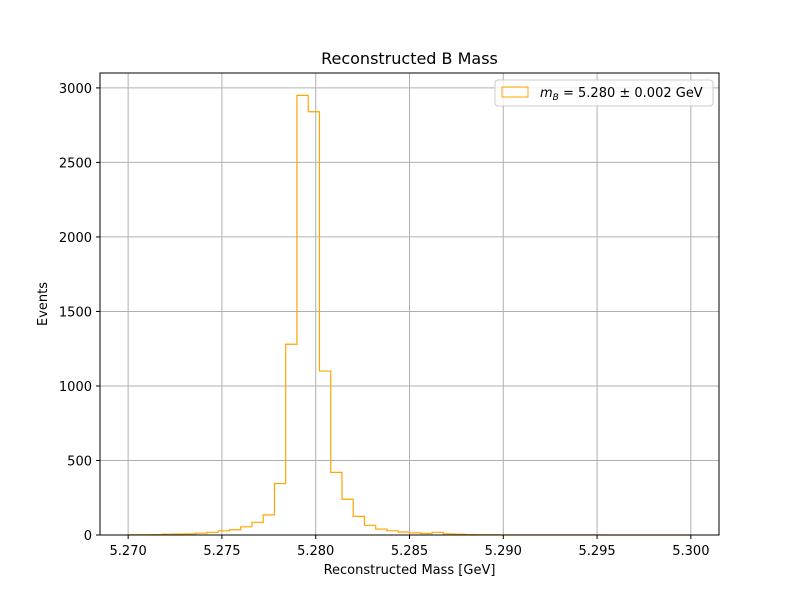  Describe the element at coordinates (75, 312) in the screenshot. I see `y-tick-label: 1500` at that location.